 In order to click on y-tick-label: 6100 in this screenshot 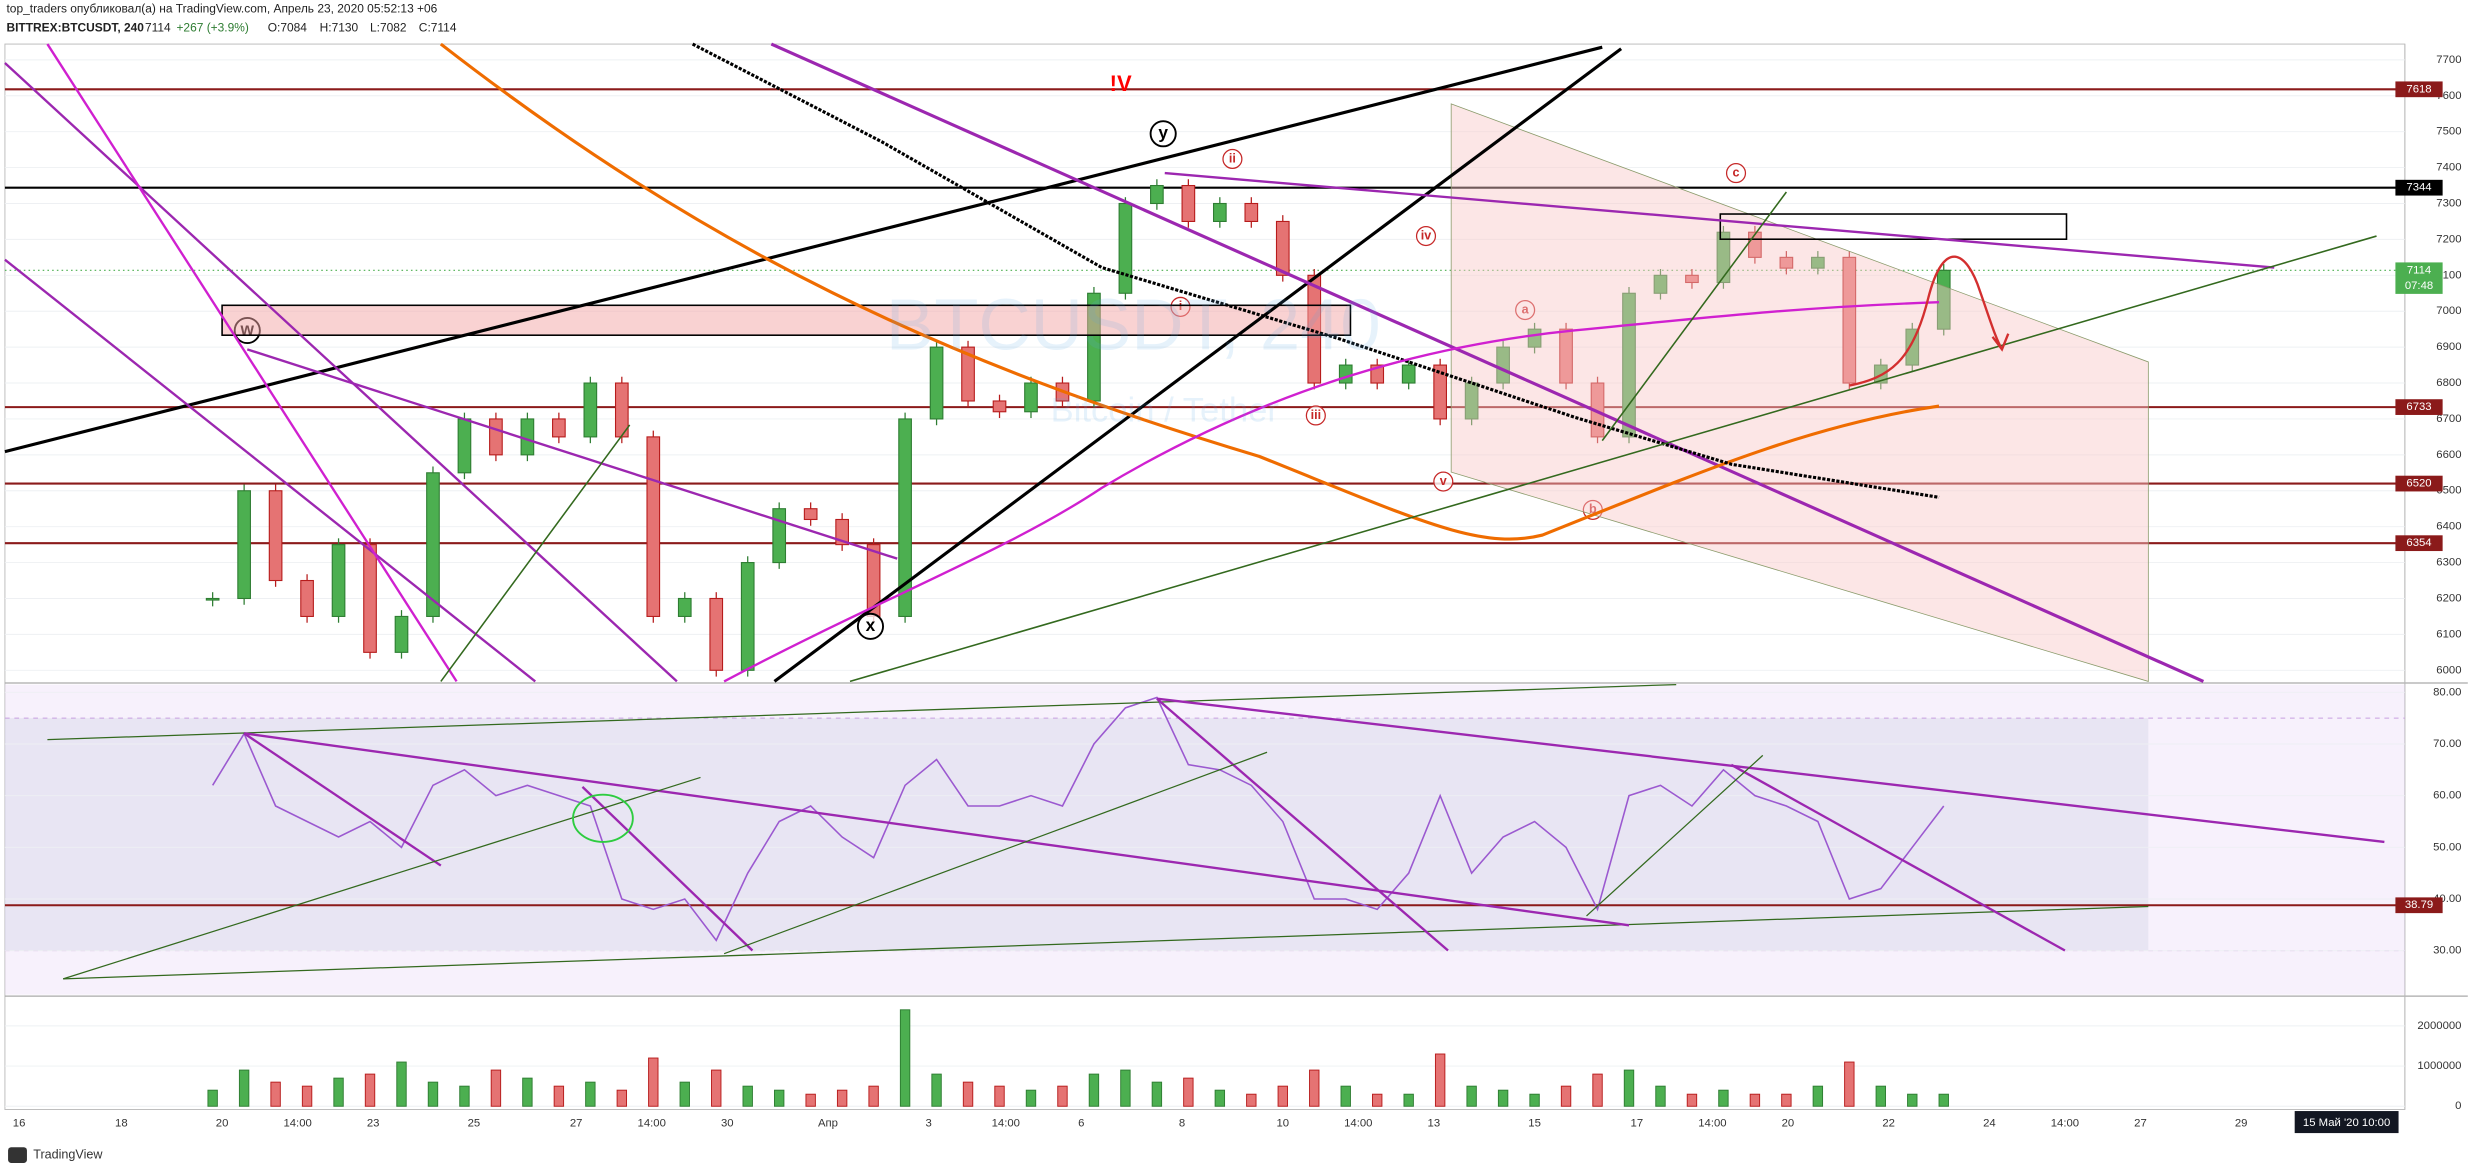, I will do `click(2448, 634)`.